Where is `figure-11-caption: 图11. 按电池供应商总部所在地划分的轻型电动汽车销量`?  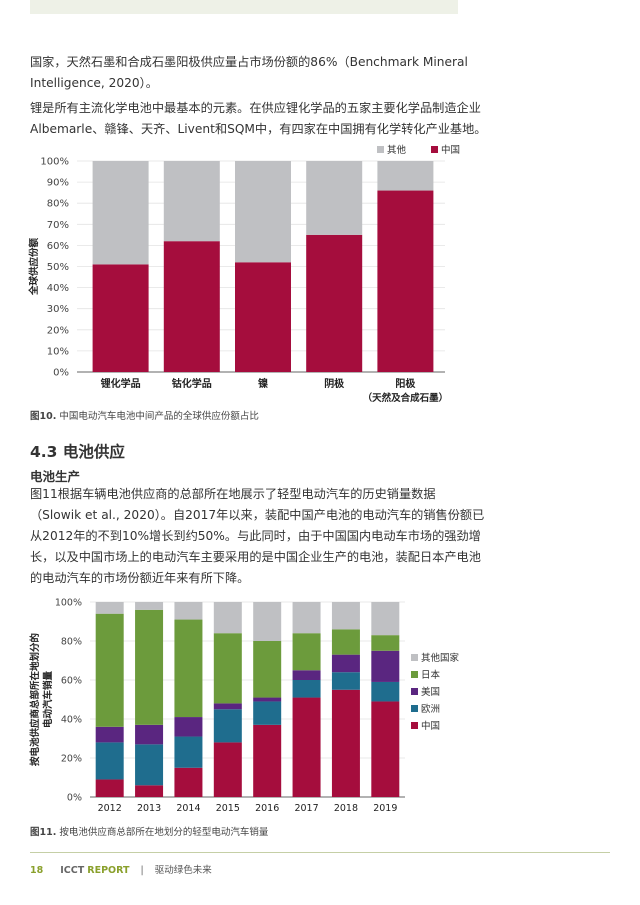
figure-11-caption: 图11. 按电池供应商总部所在地划分的轻型电动汽车销量 is located at coordinates (149, 831).